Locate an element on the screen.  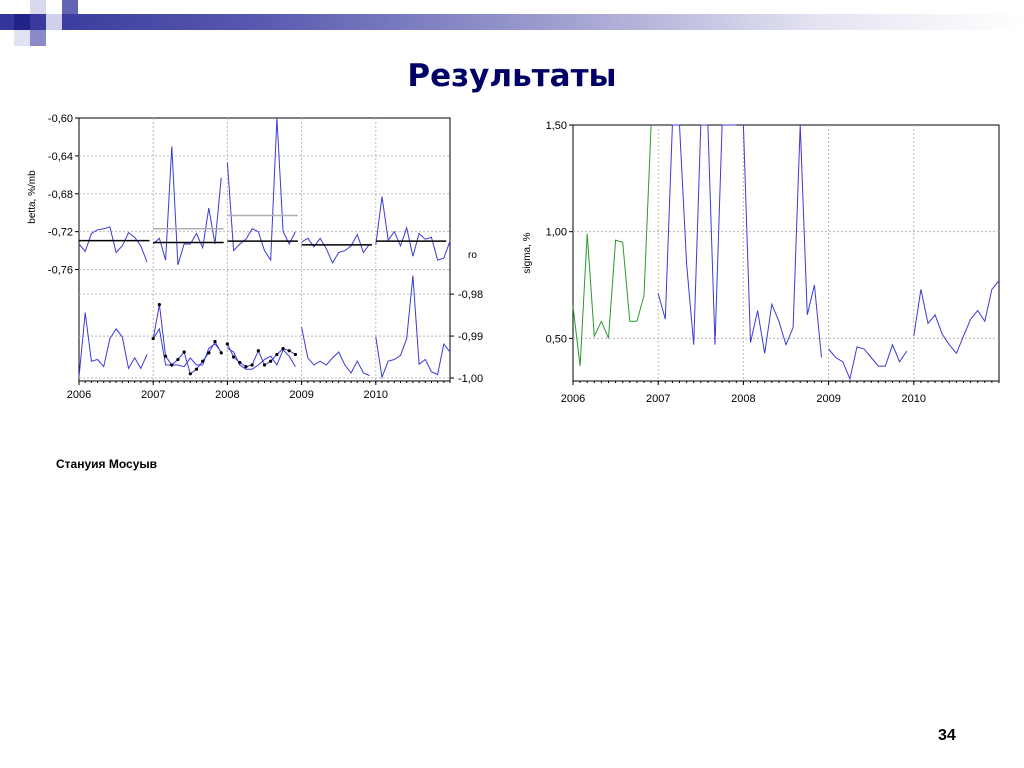
y-tick-label: -0,68 is located at coordinates (60, 195).